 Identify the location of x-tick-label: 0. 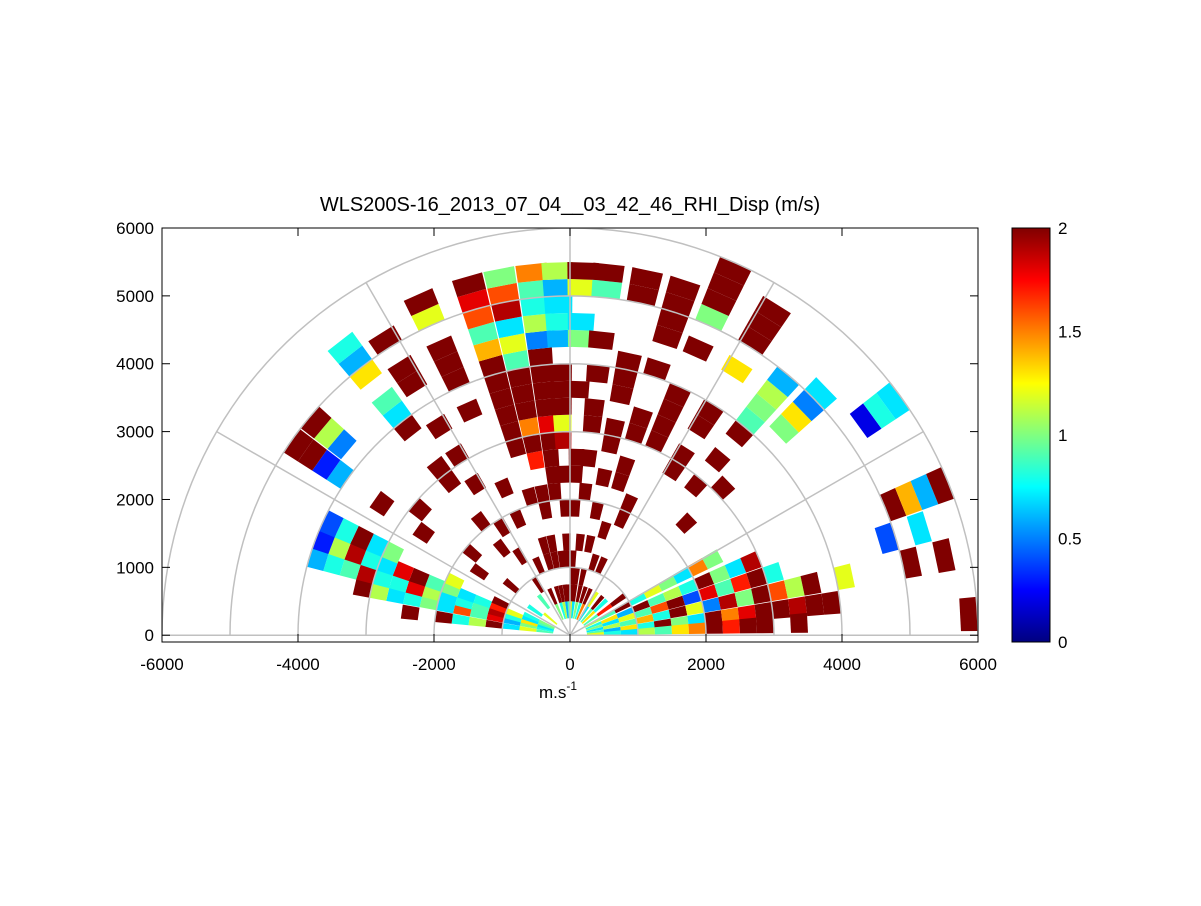
(569, 664).